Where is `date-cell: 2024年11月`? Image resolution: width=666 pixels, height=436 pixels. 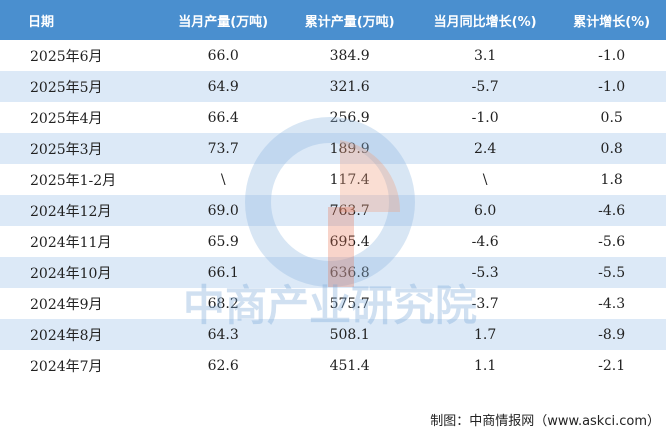 date-cell: 2024年11月 is located at coordinates (71, 242).